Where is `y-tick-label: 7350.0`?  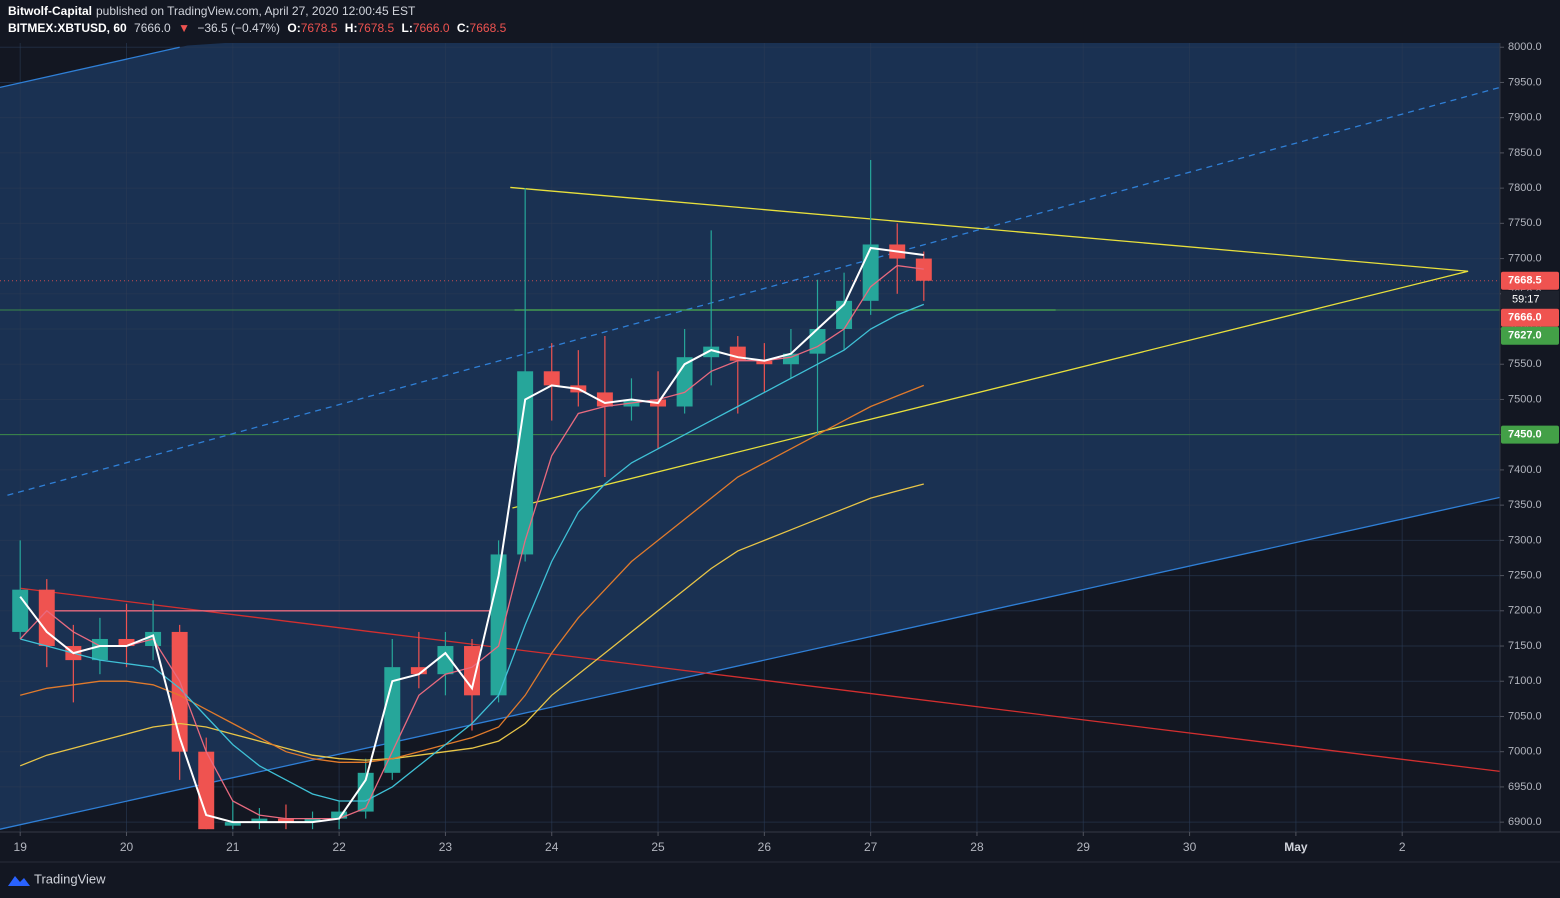
y-tick-label: 7350.0 is located at coordinates (1525, 505).